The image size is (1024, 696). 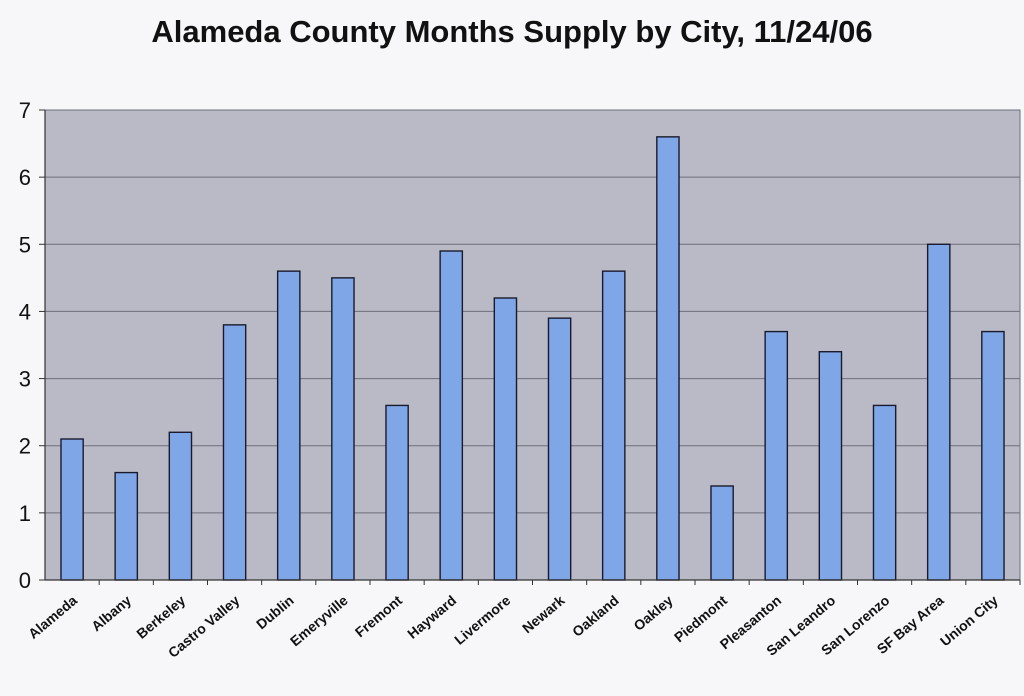 I want to click on bar-livermore, so click(x=505, y=439).